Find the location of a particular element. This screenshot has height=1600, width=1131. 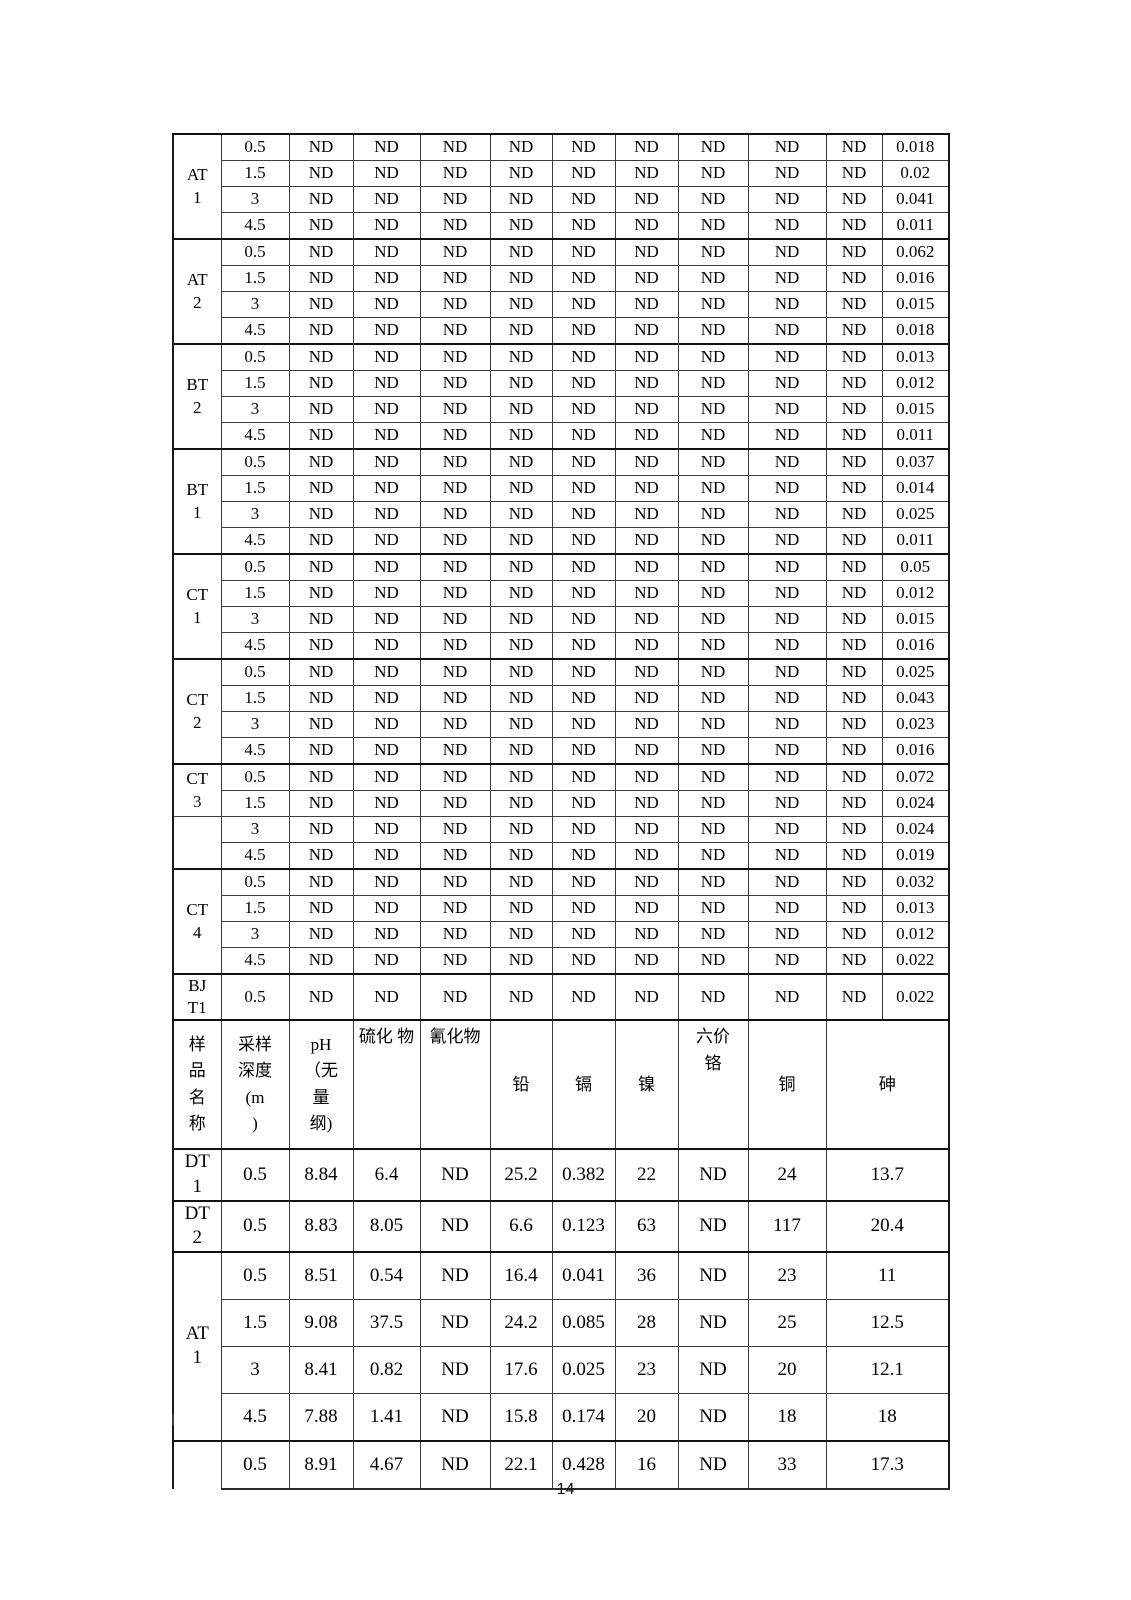

sulfide-cell: 8.05 is located at coordinates (386, 1226).